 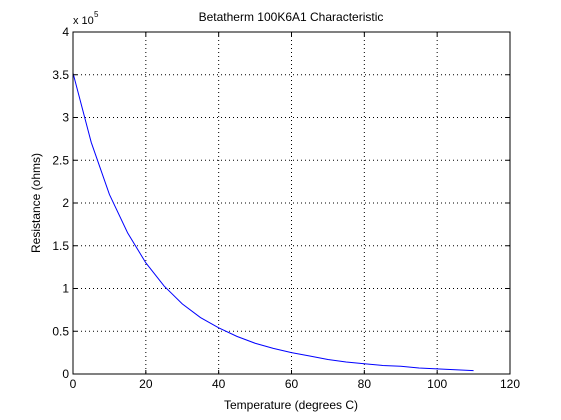 What do you see at coordinates (219, 384) in the screenshot?
I see `x-tick-label: 40` at bounding box center [219, 384].